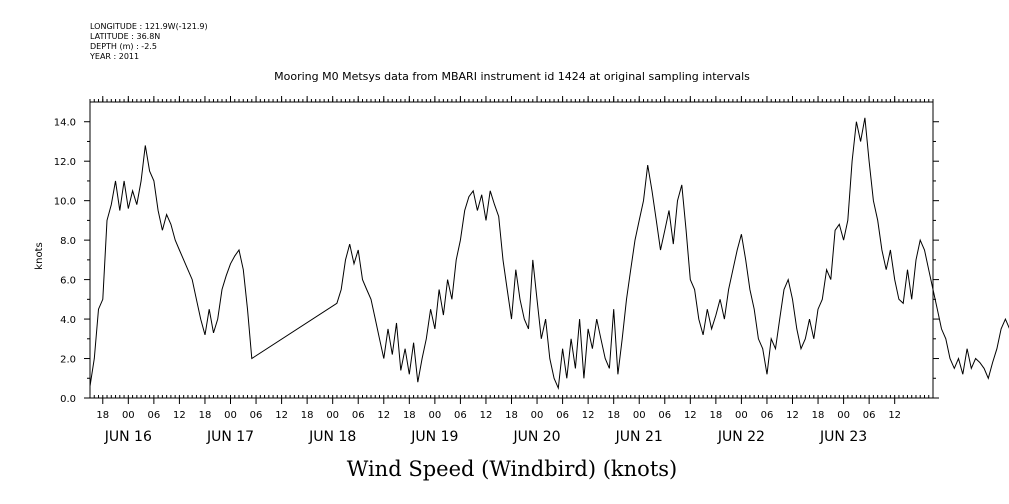  What do you see at coordinates (843, 437) in the screenshot?
I see `x-day-label: JUN 23` at bounding box center [843, 437].